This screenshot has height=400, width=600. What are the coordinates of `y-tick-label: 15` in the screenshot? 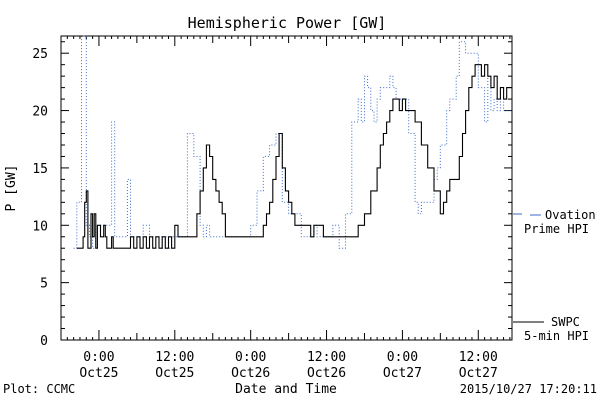 It's located at (40, 169).